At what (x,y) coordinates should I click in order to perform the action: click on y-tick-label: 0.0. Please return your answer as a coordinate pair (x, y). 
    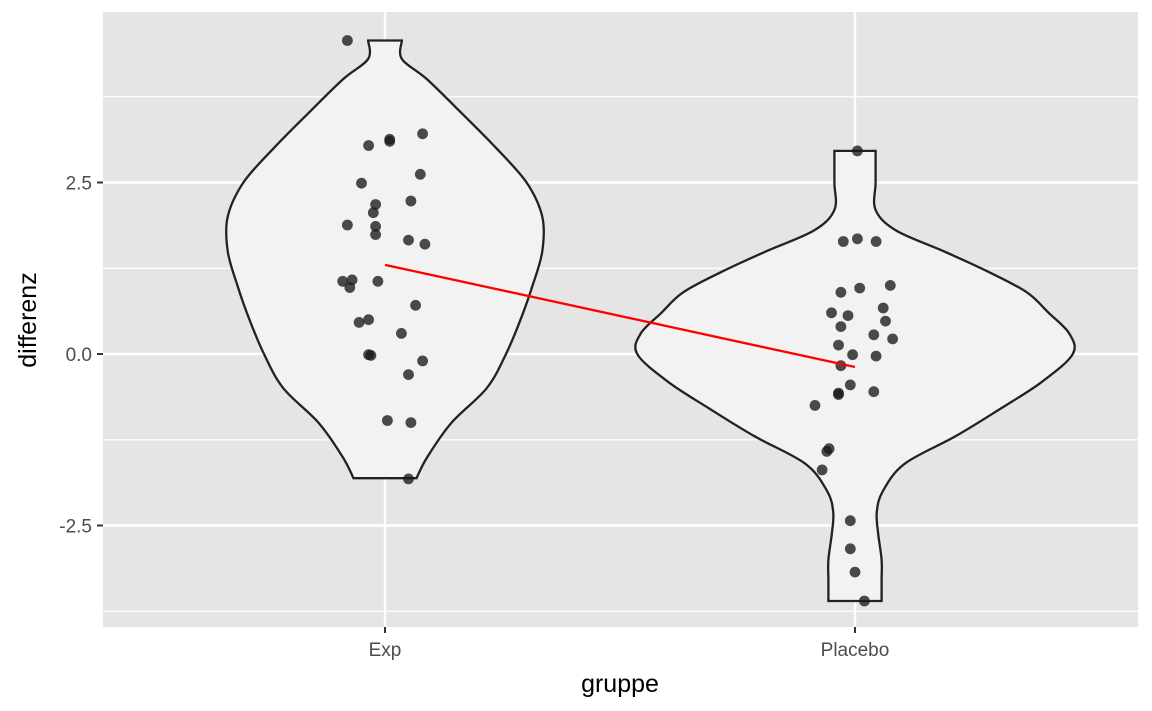
    Looking at the image, I should click on (79, 355).